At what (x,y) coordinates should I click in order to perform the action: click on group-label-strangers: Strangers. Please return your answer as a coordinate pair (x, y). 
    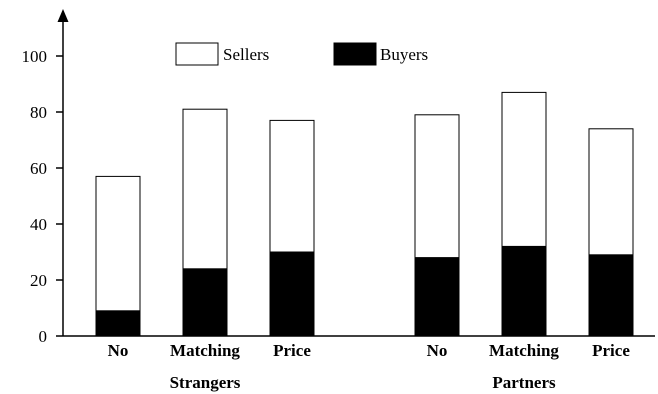
    Looking at the image, I should click on (205, 382).